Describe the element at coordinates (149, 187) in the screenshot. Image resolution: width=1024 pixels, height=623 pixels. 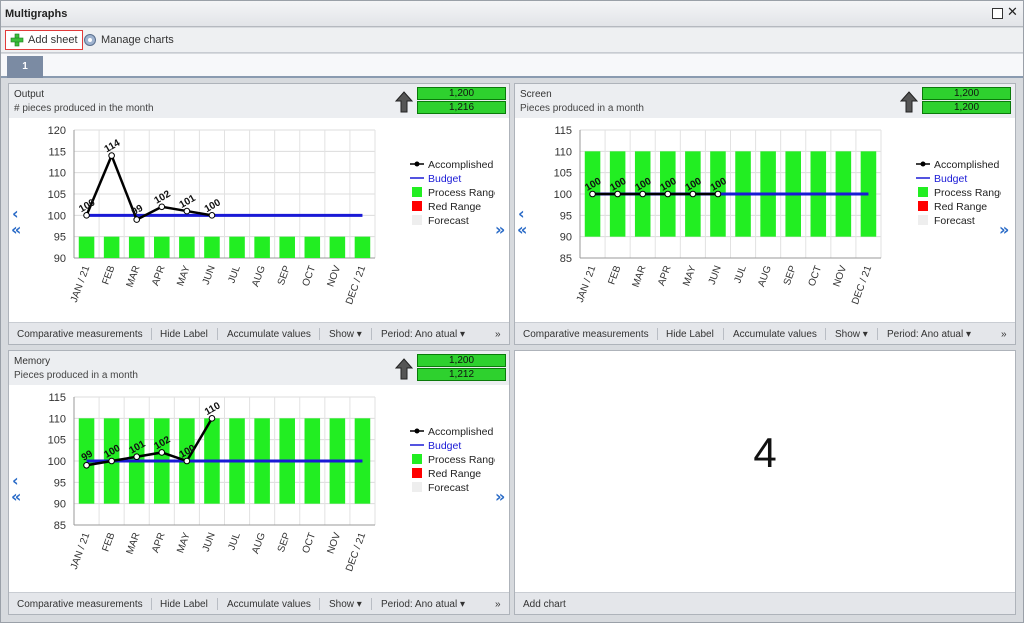
I see `accomplished-line` at that location.